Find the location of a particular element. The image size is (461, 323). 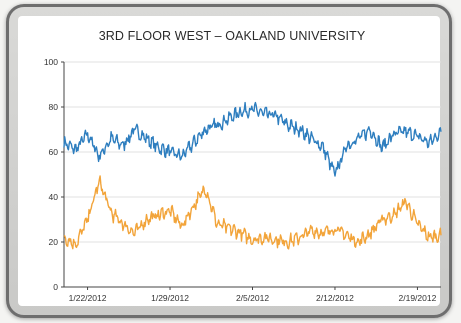

y-tick-label: 80 is located at coordinates (54, 107).